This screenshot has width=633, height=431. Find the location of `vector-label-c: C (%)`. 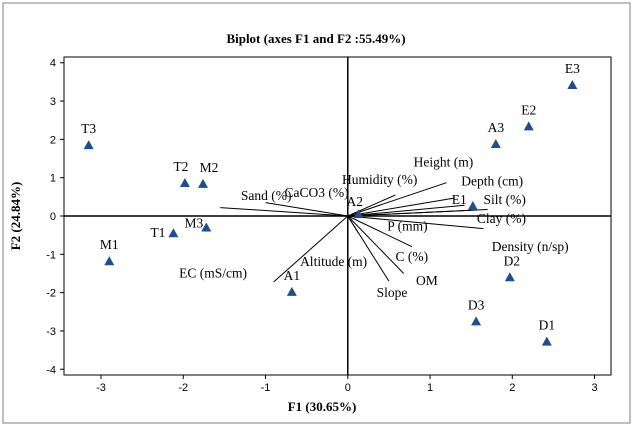

vector-label-c: C (%) is located at coordinates (411, 256).